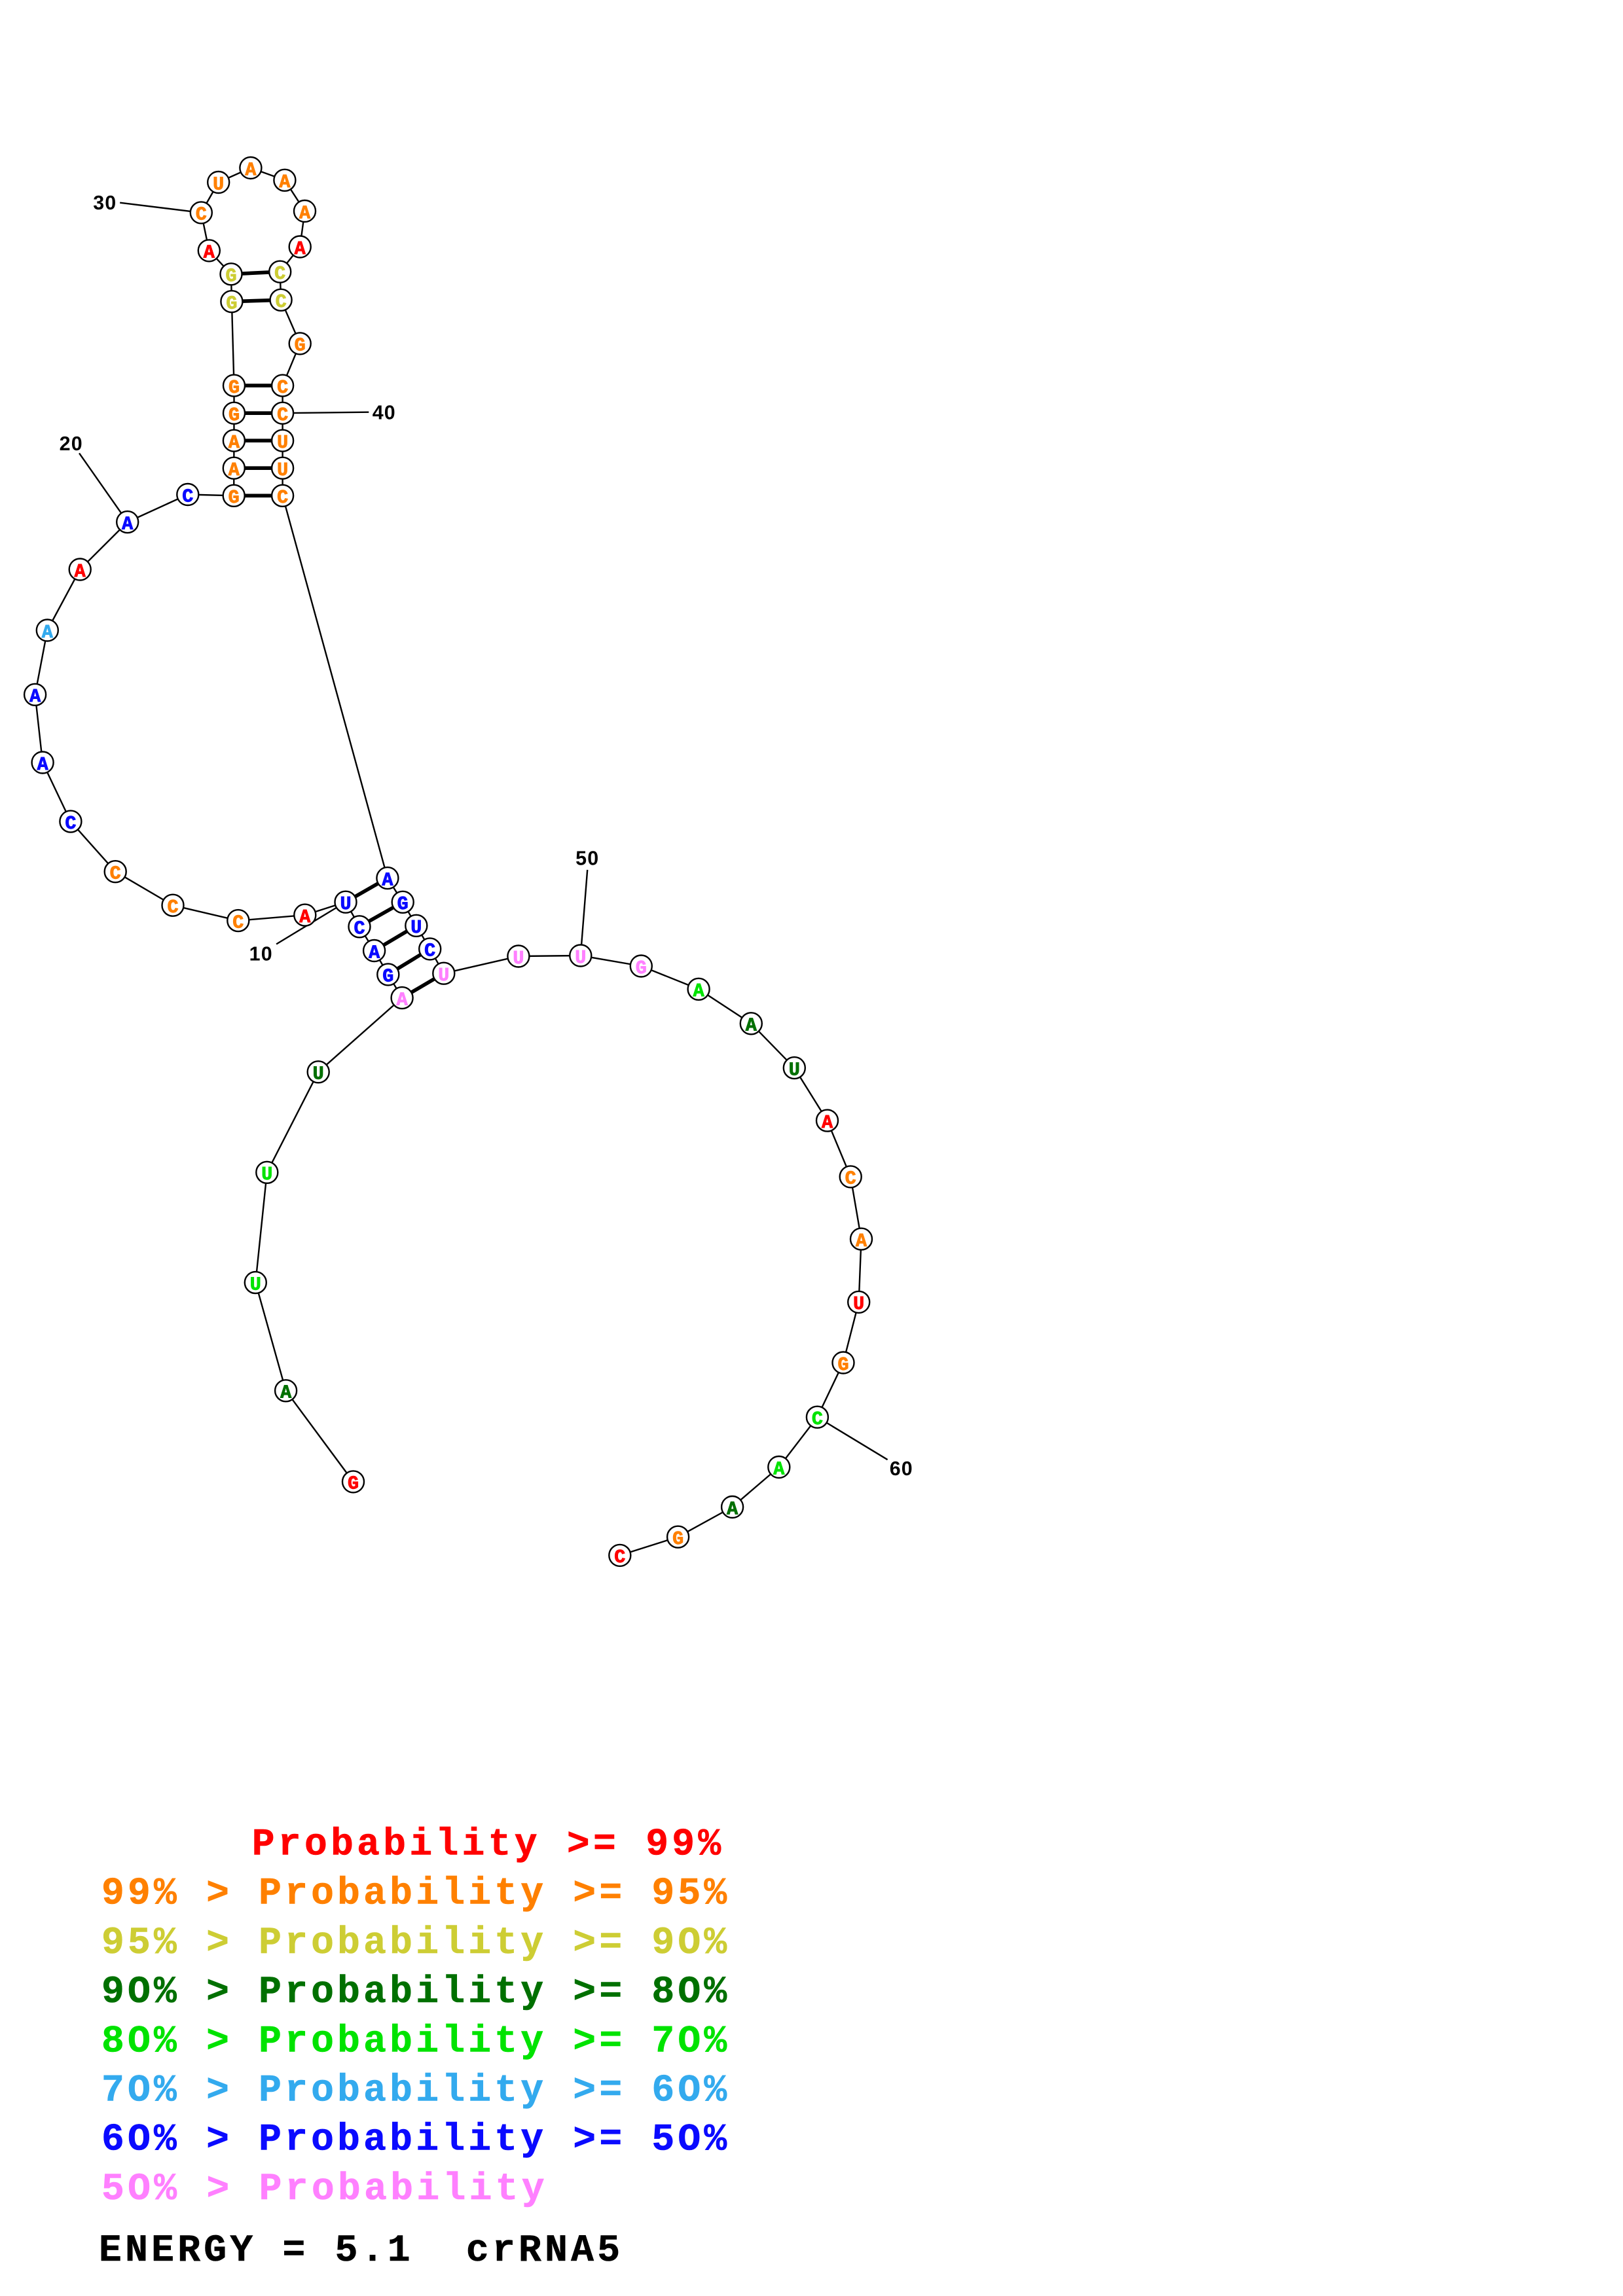  I want to click on svg-text: 5O% > Probability, so click(323, 2189).